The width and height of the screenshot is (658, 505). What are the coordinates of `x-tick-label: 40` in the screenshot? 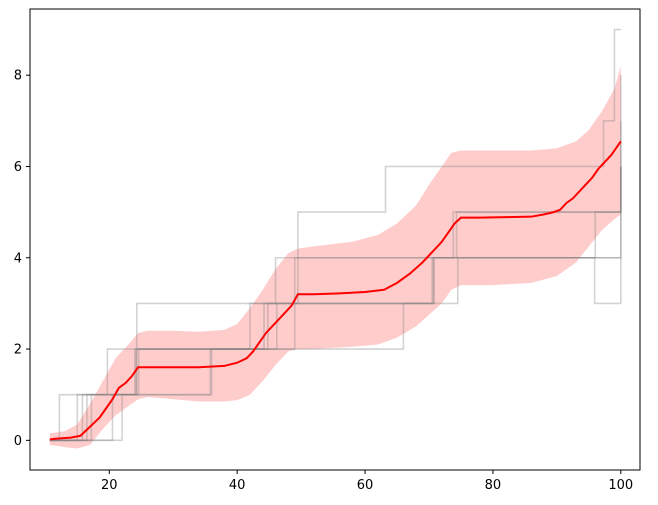 It's located at (237, 485).